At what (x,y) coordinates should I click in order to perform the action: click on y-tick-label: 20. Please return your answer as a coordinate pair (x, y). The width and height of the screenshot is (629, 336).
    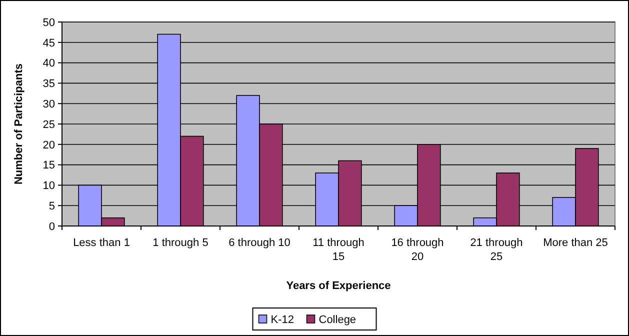
    Looking at the image, I should click on (48, 145).